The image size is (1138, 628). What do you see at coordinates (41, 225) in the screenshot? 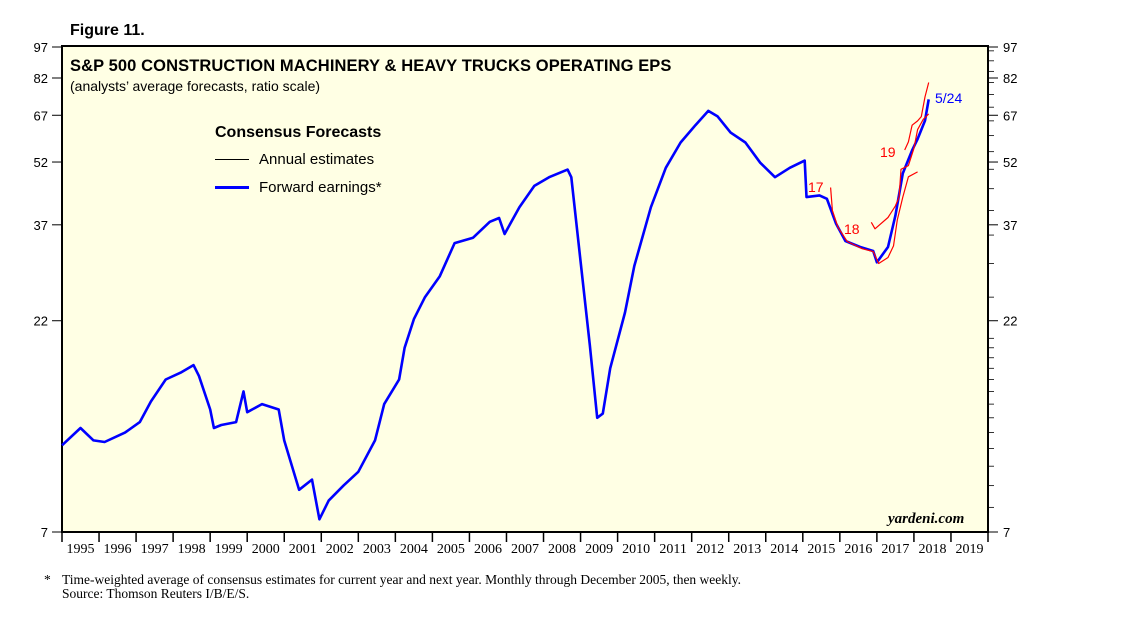
I see `y-tick-label-left: 37` at bounding box center [41, 225].